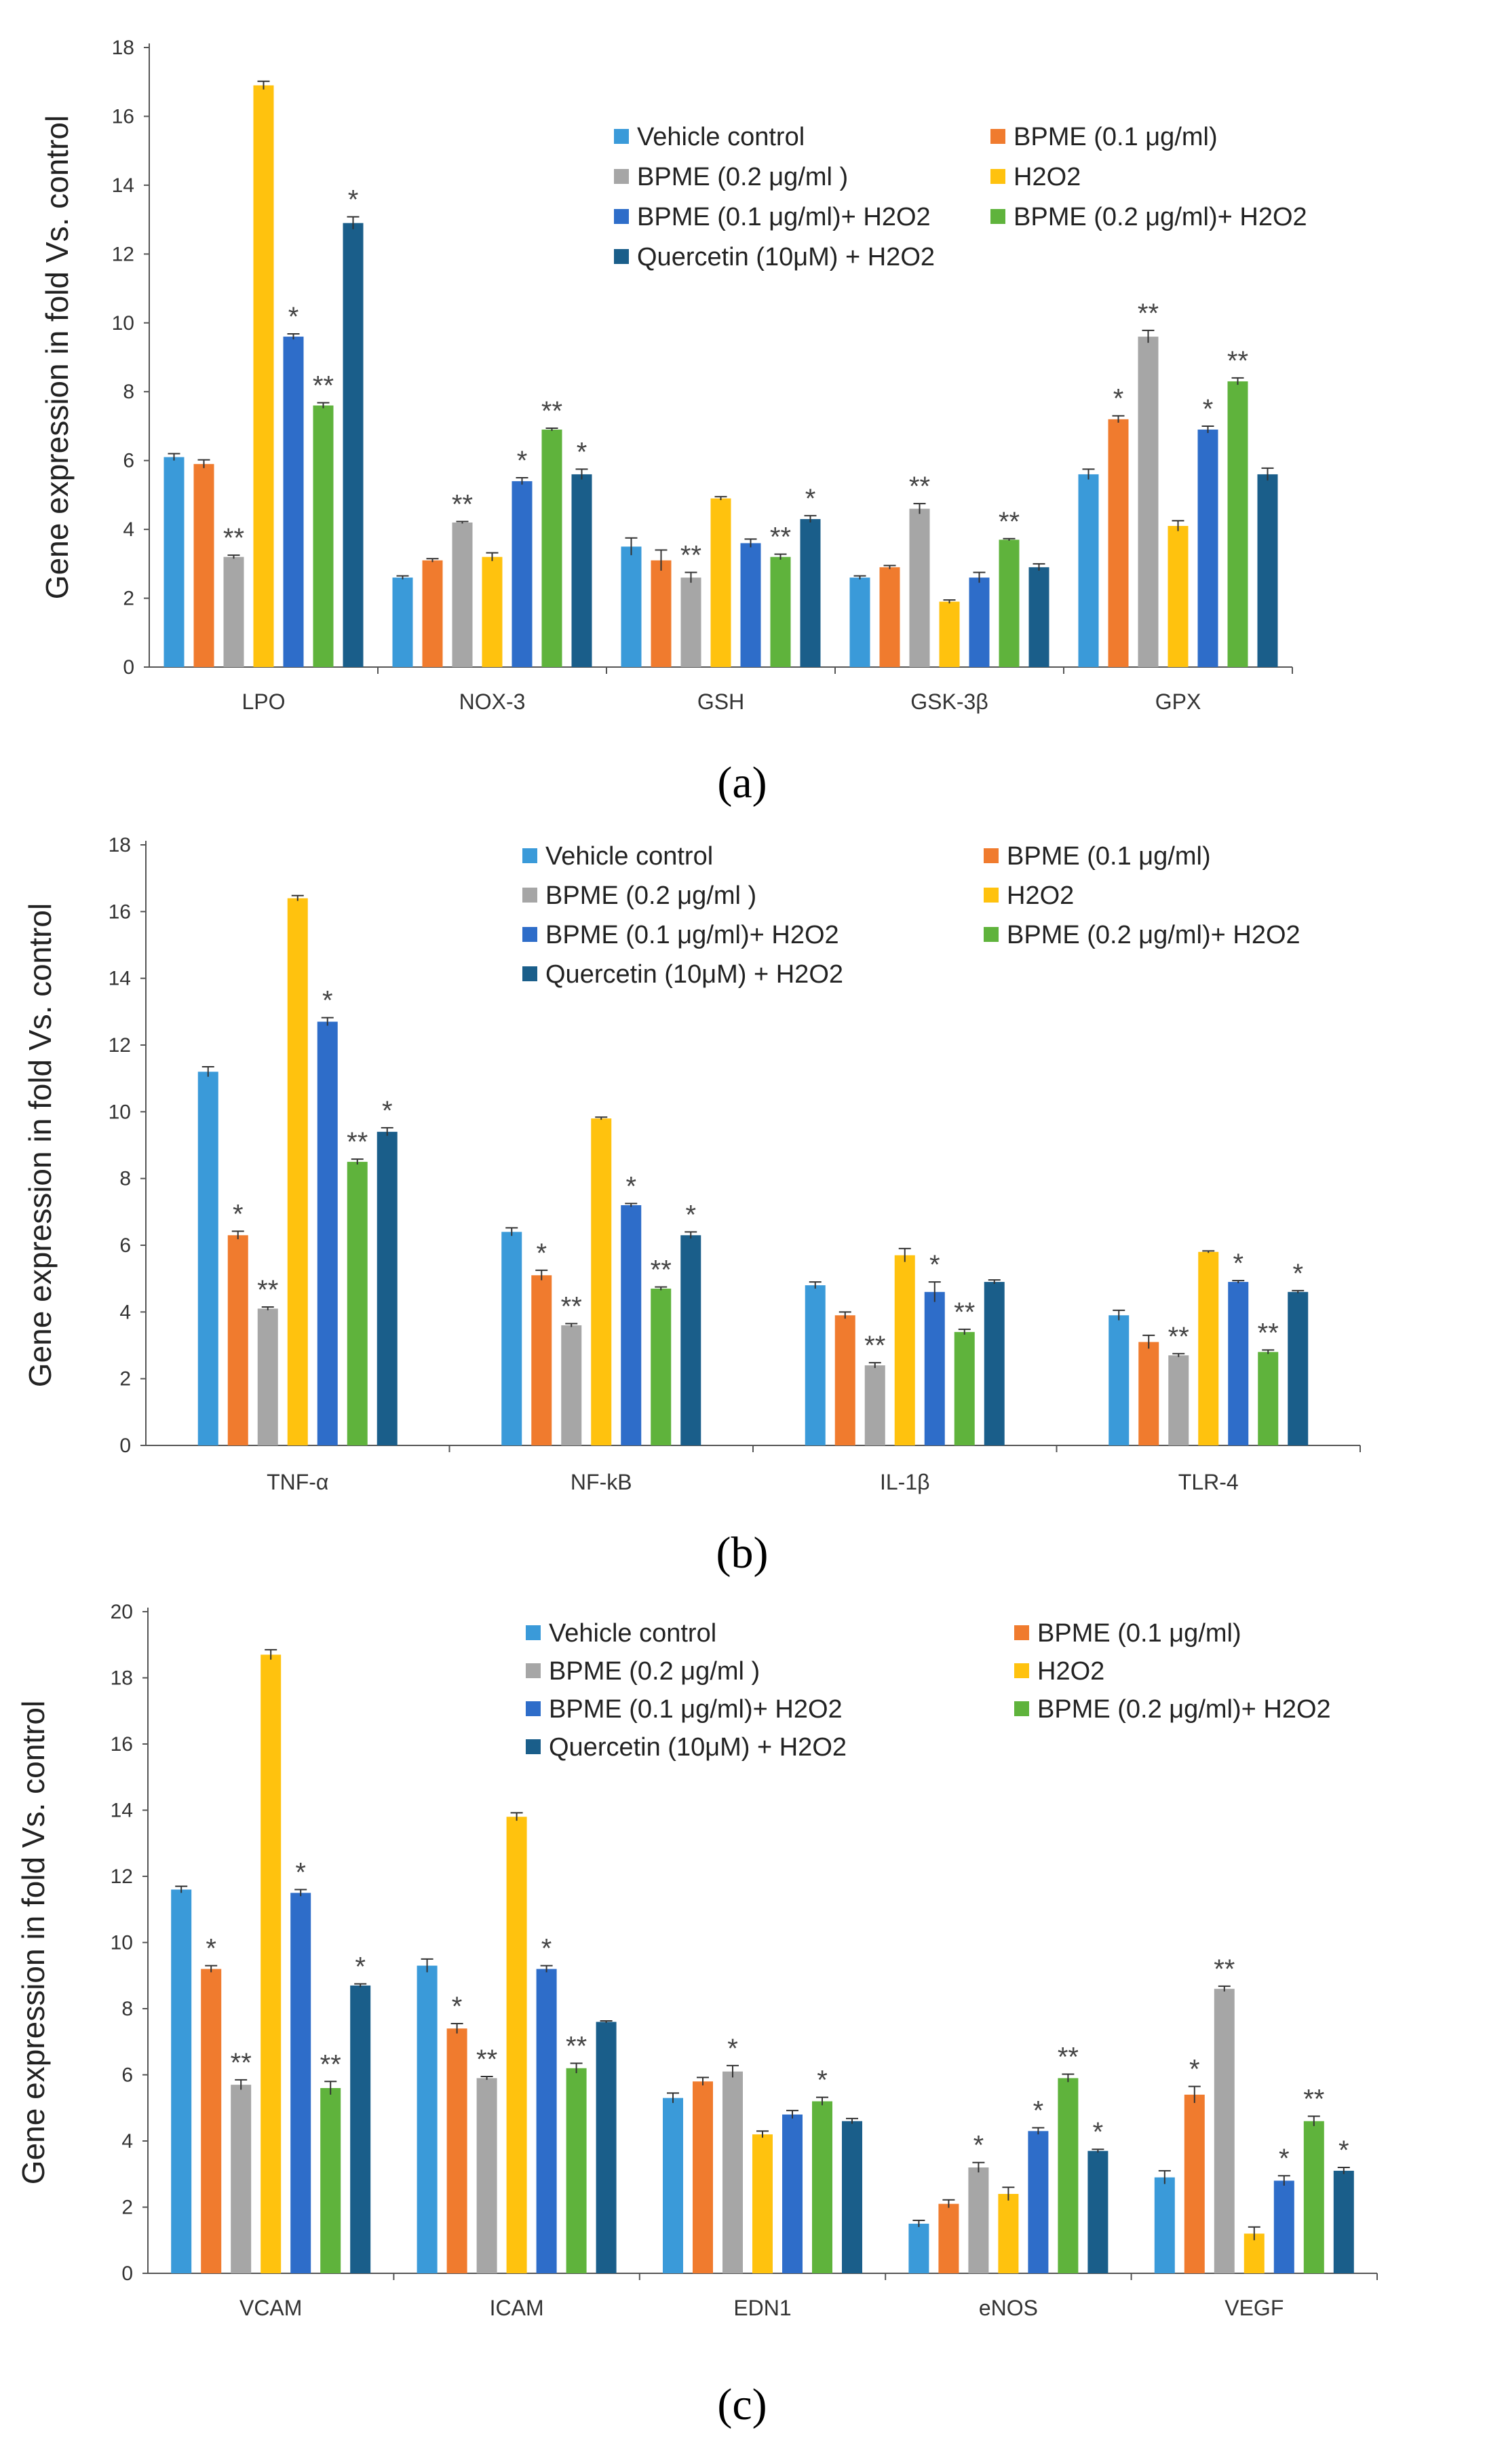 The image size is (1485, 2464). What do you see at coordinates (721, 702) in the screenshot?
I see `panel-a-category-label: GSH` at bounding box center [721, 702].